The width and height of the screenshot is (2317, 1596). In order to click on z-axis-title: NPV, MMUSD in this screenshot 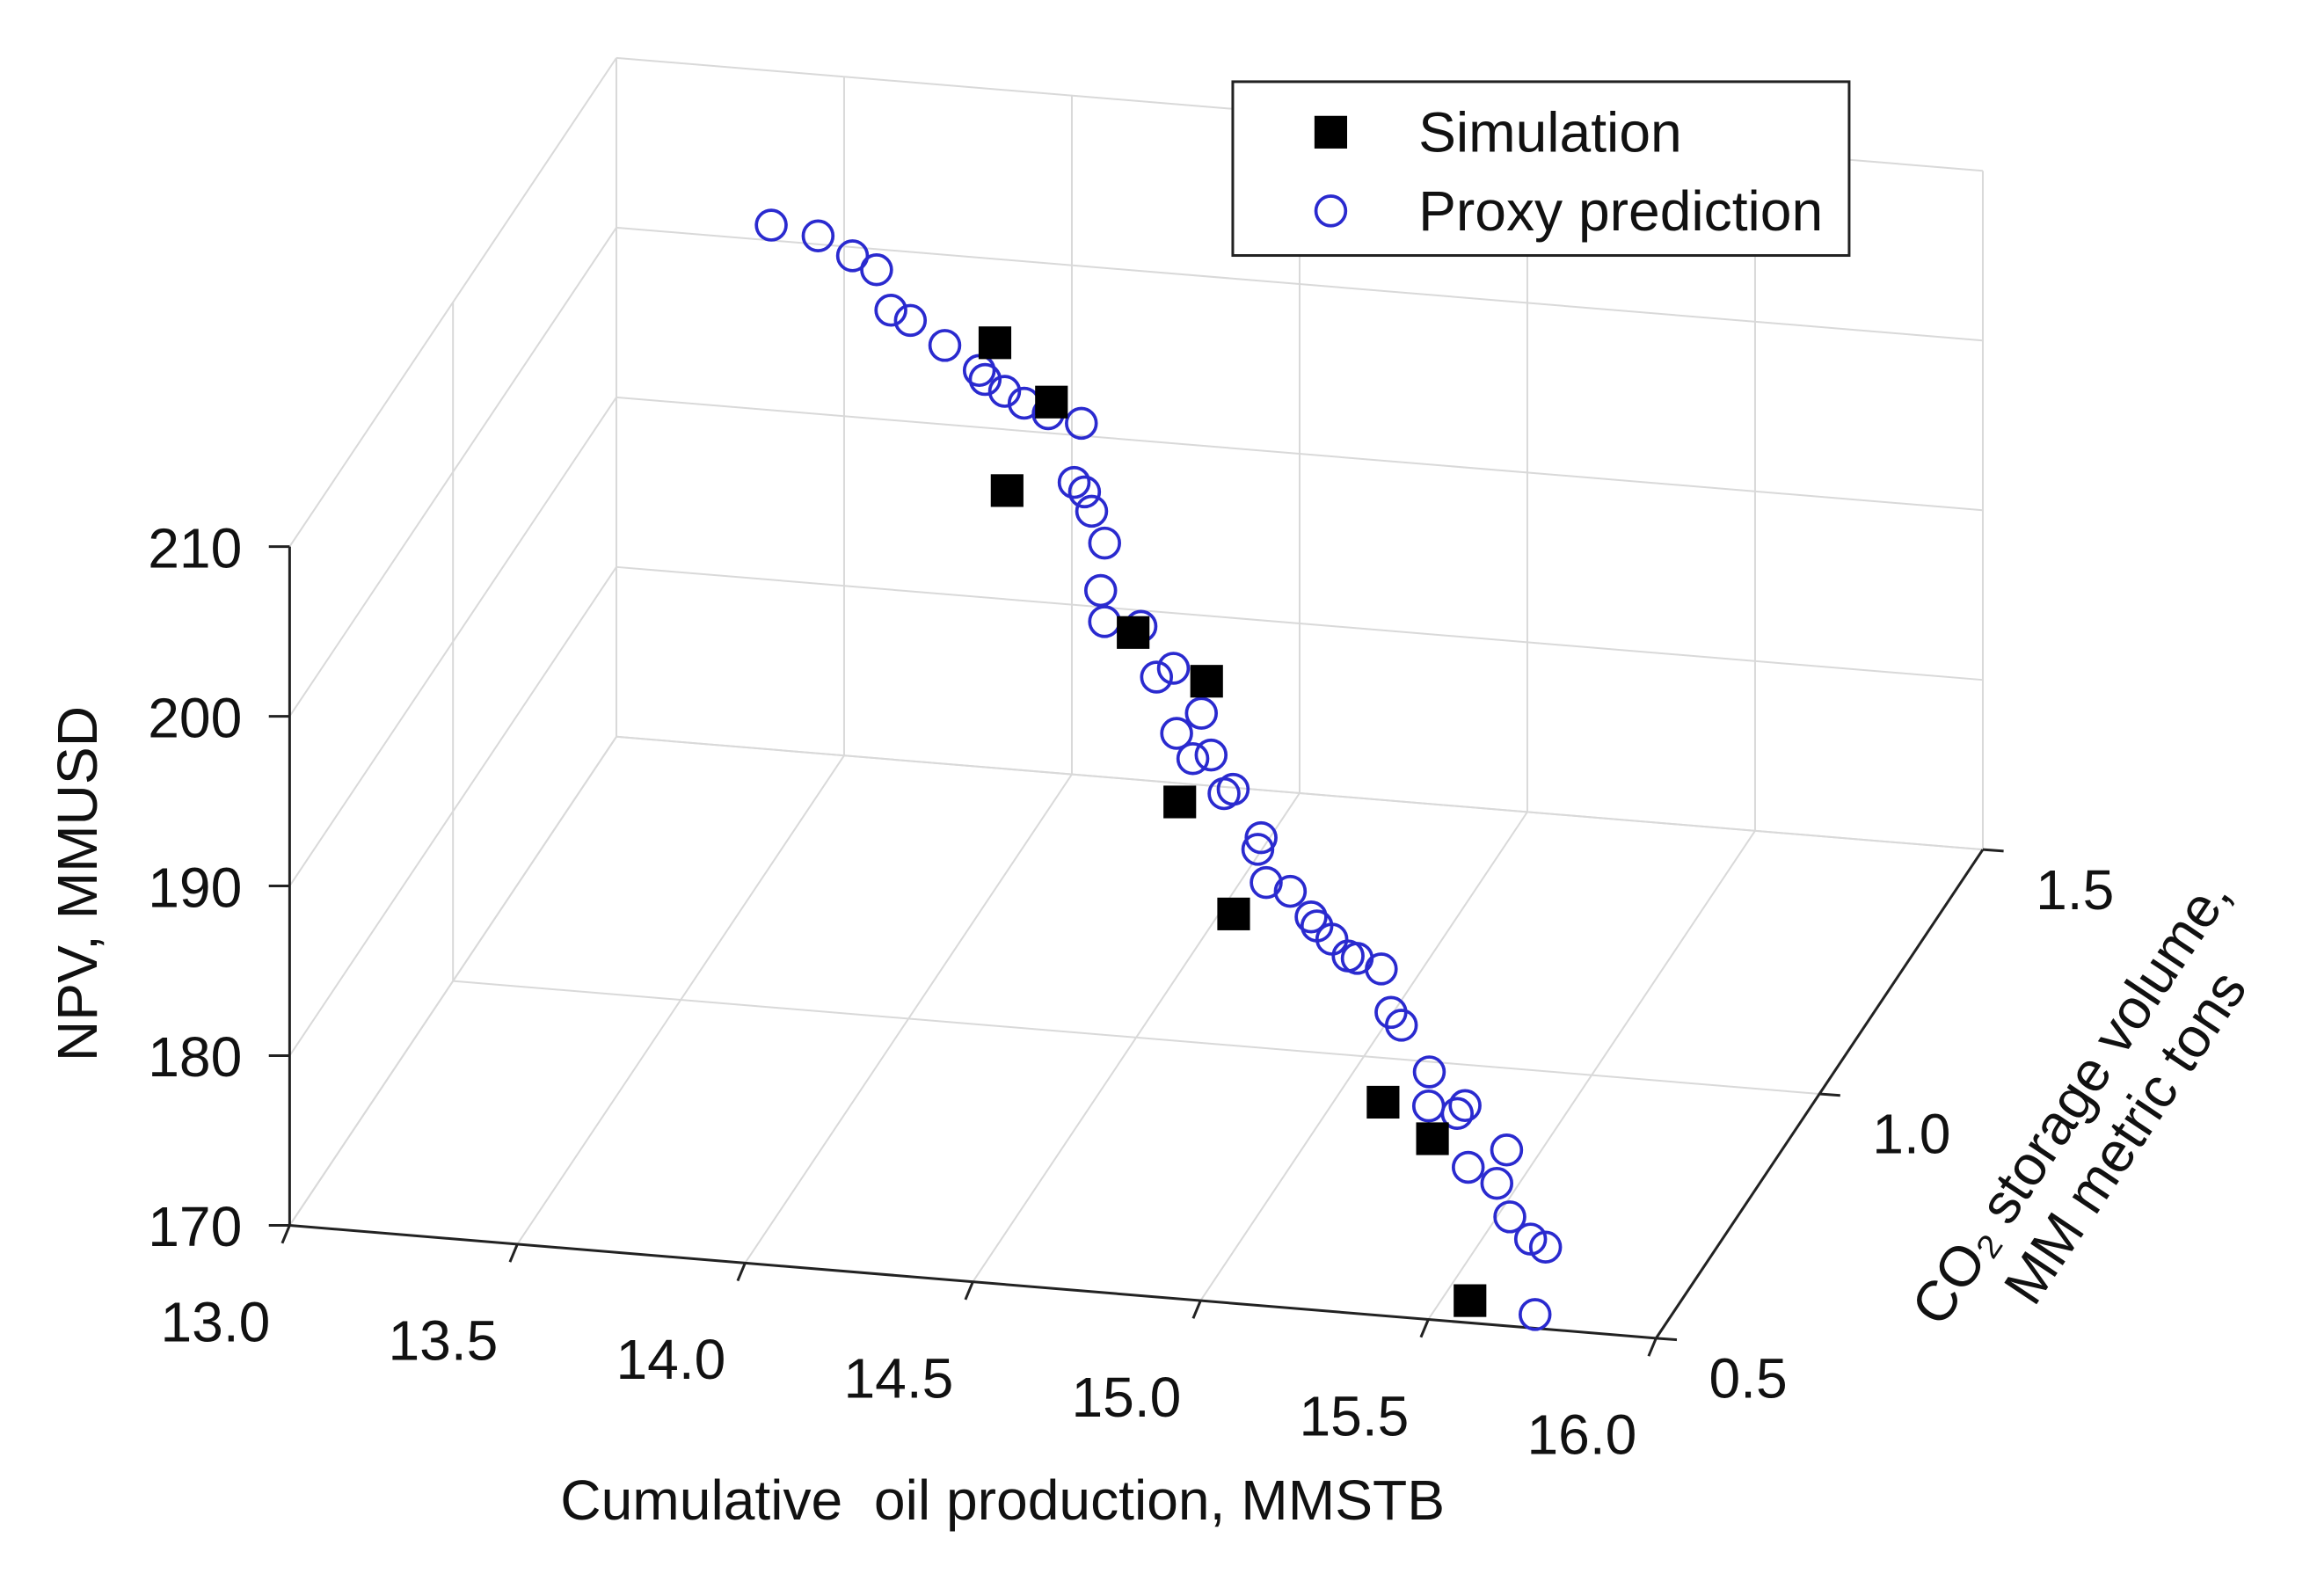, I will do `click(77, 883)`.